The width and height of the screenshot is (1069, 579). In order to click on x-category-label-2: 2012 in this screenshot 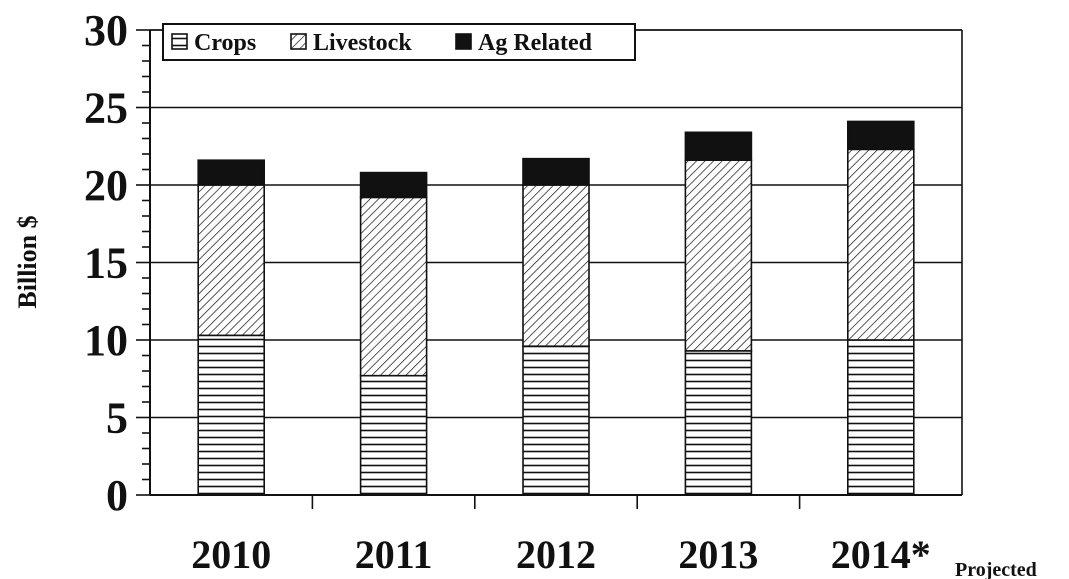, I will do `click(556, 554)`.